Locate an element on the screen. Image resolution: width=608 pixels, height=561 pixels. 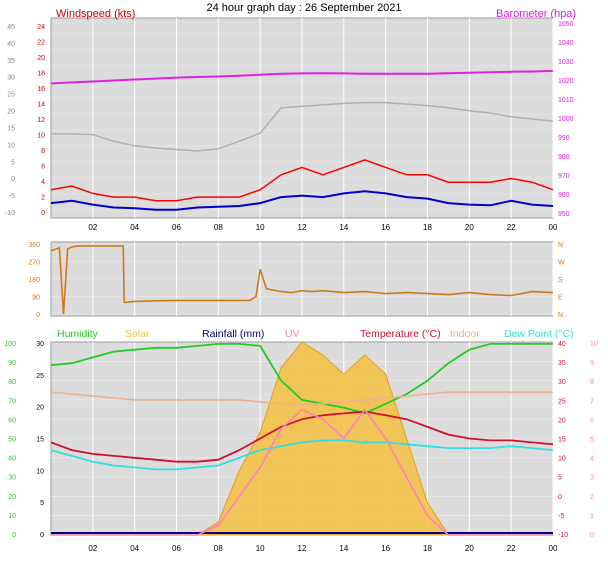
uv-y-tick: 3 is located at coordinates (592, 478).